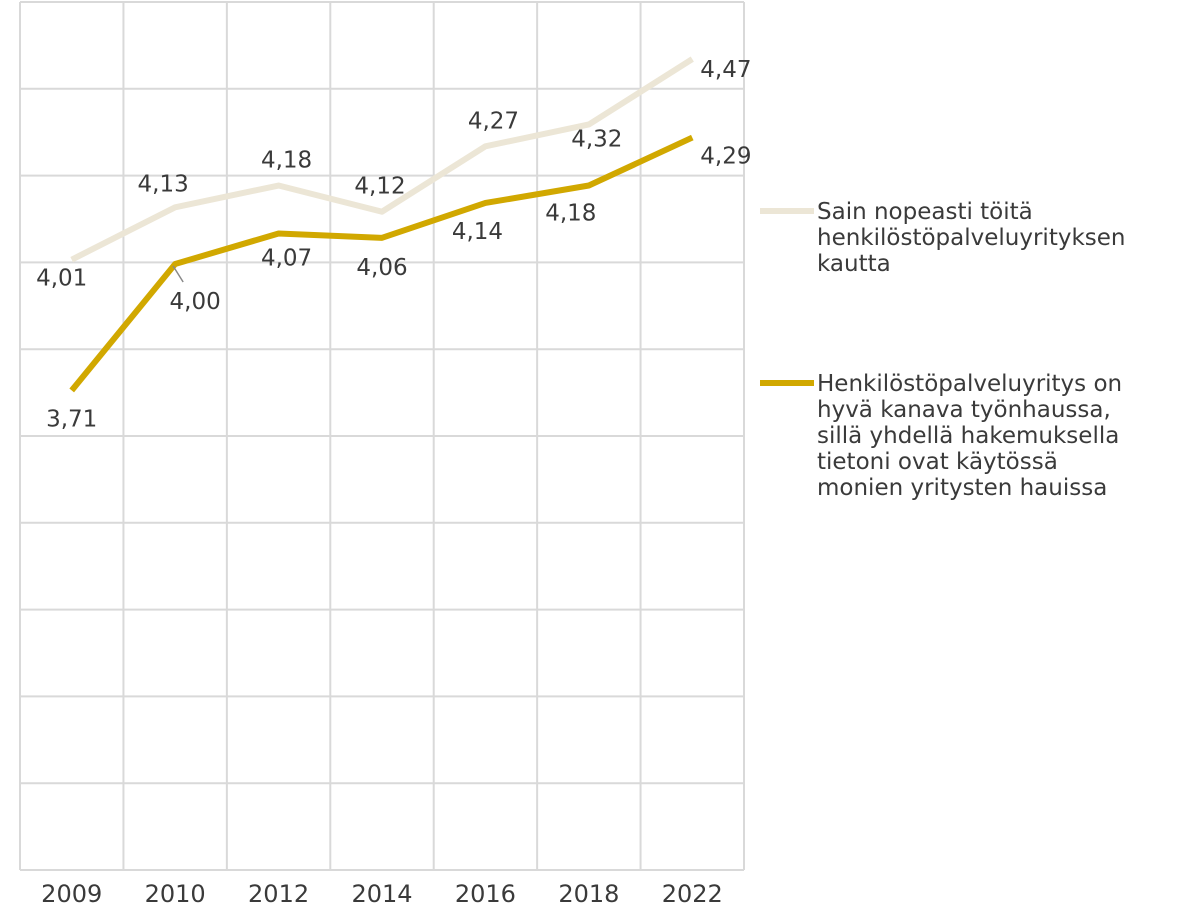 The image size is (1188, 910). I want to click on legend-label-line: tietoni ovat käytössä, so click(937, 462).